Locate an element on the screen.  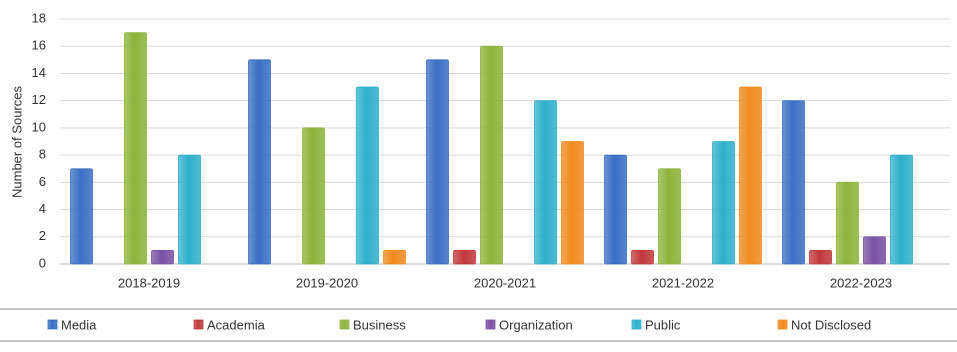
legend-label: Media is located at coordinates (79, 324).